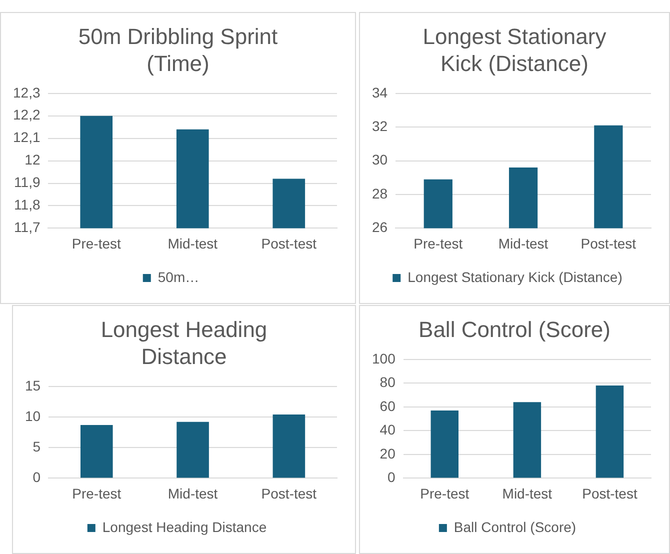 This screenshot has height=554, width=670. Describe the element at coordinates (515, 50) in the screenshot. I see `chart-title: Longest Stationary Kick (Distance)` at that location.